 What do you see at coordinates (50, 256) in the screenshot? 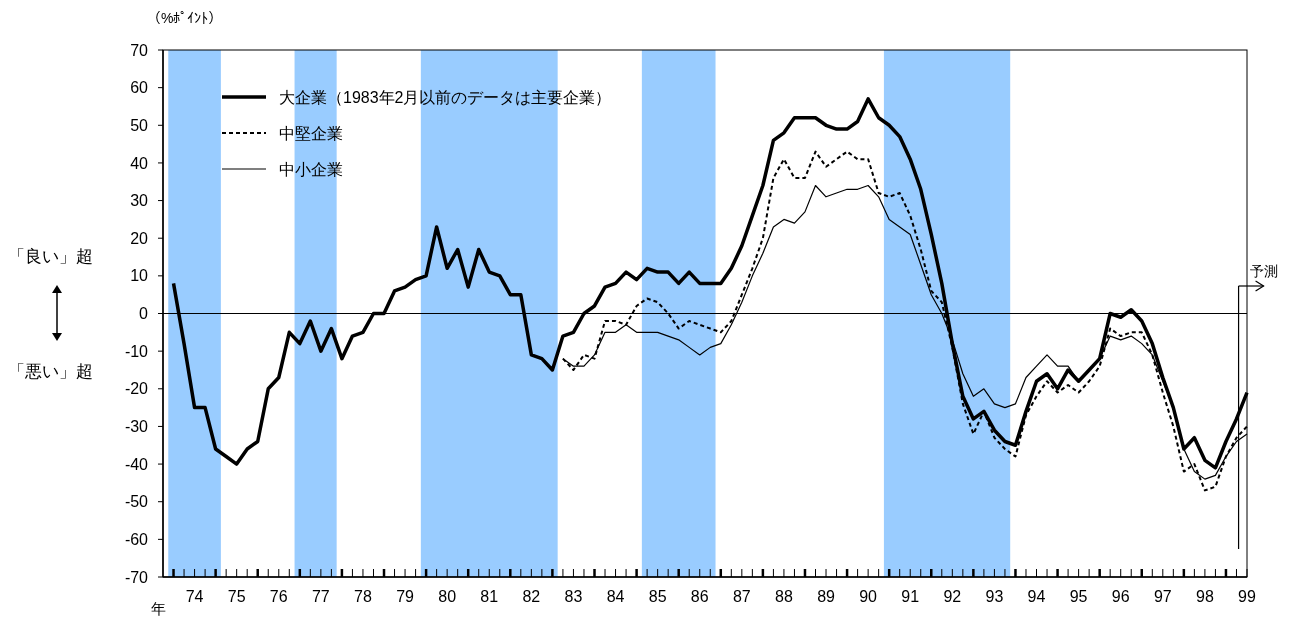
I see `text: 「良い」超` at bounding box center [50, 256].